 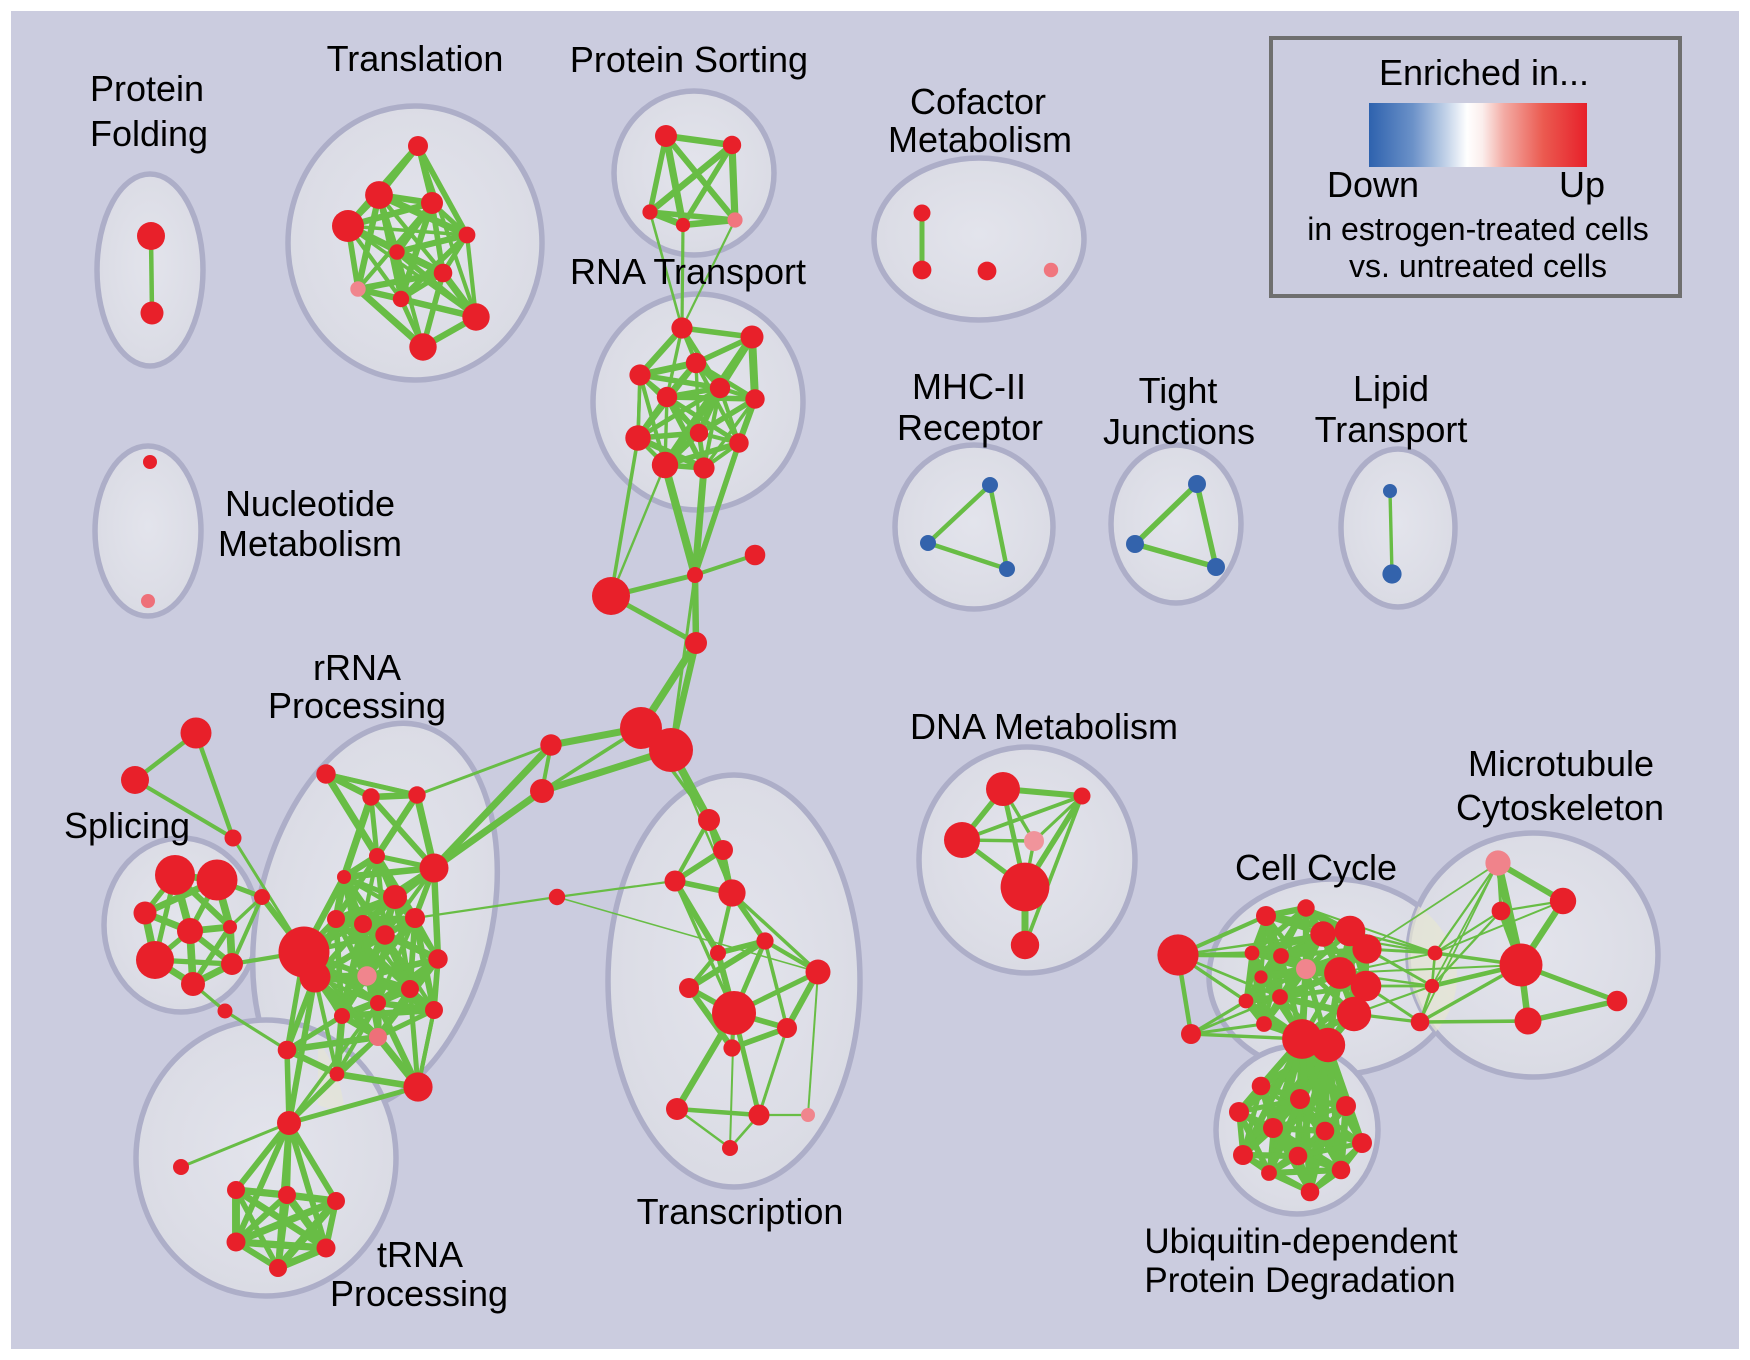 What do you see at coordinates (1478, 266) in the screenshot?
I see `svg-text: vs. untreated cells` at bounding box center [1478, 266].